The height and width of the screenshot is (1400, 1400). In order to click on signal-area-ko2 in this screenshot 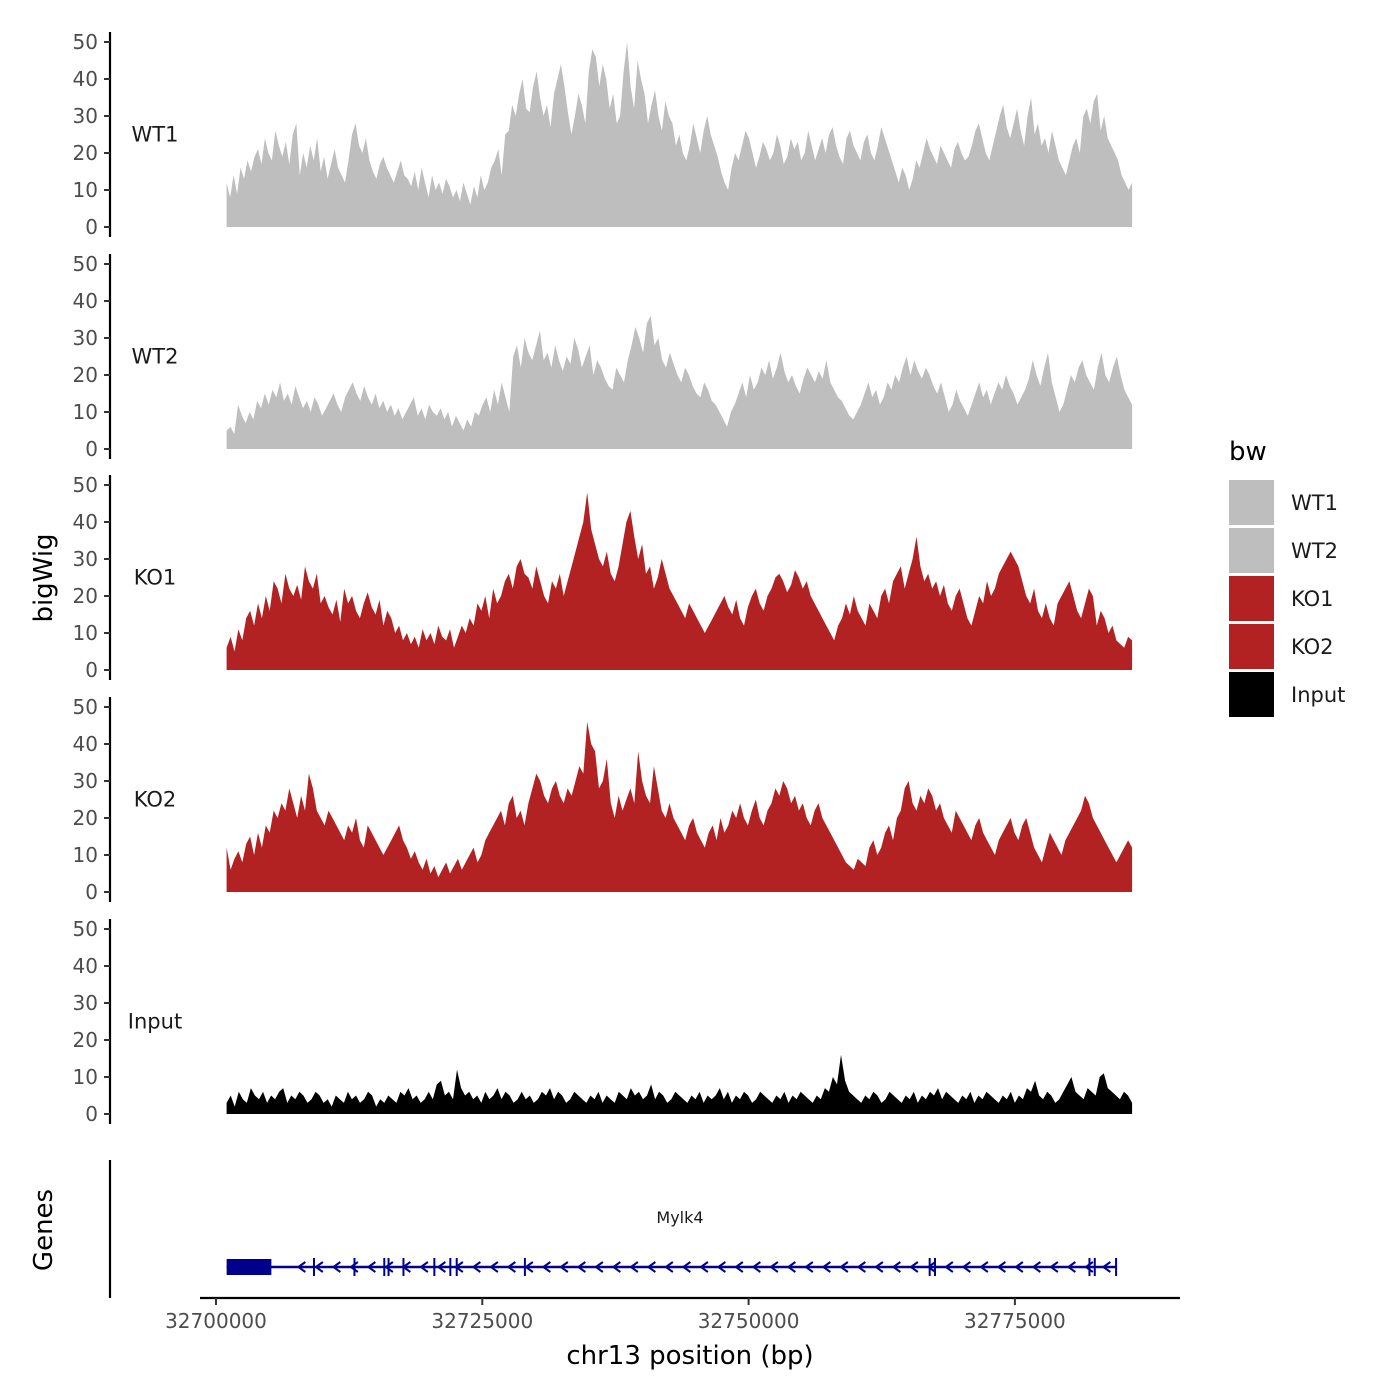, I will do `click(679, 806)`.